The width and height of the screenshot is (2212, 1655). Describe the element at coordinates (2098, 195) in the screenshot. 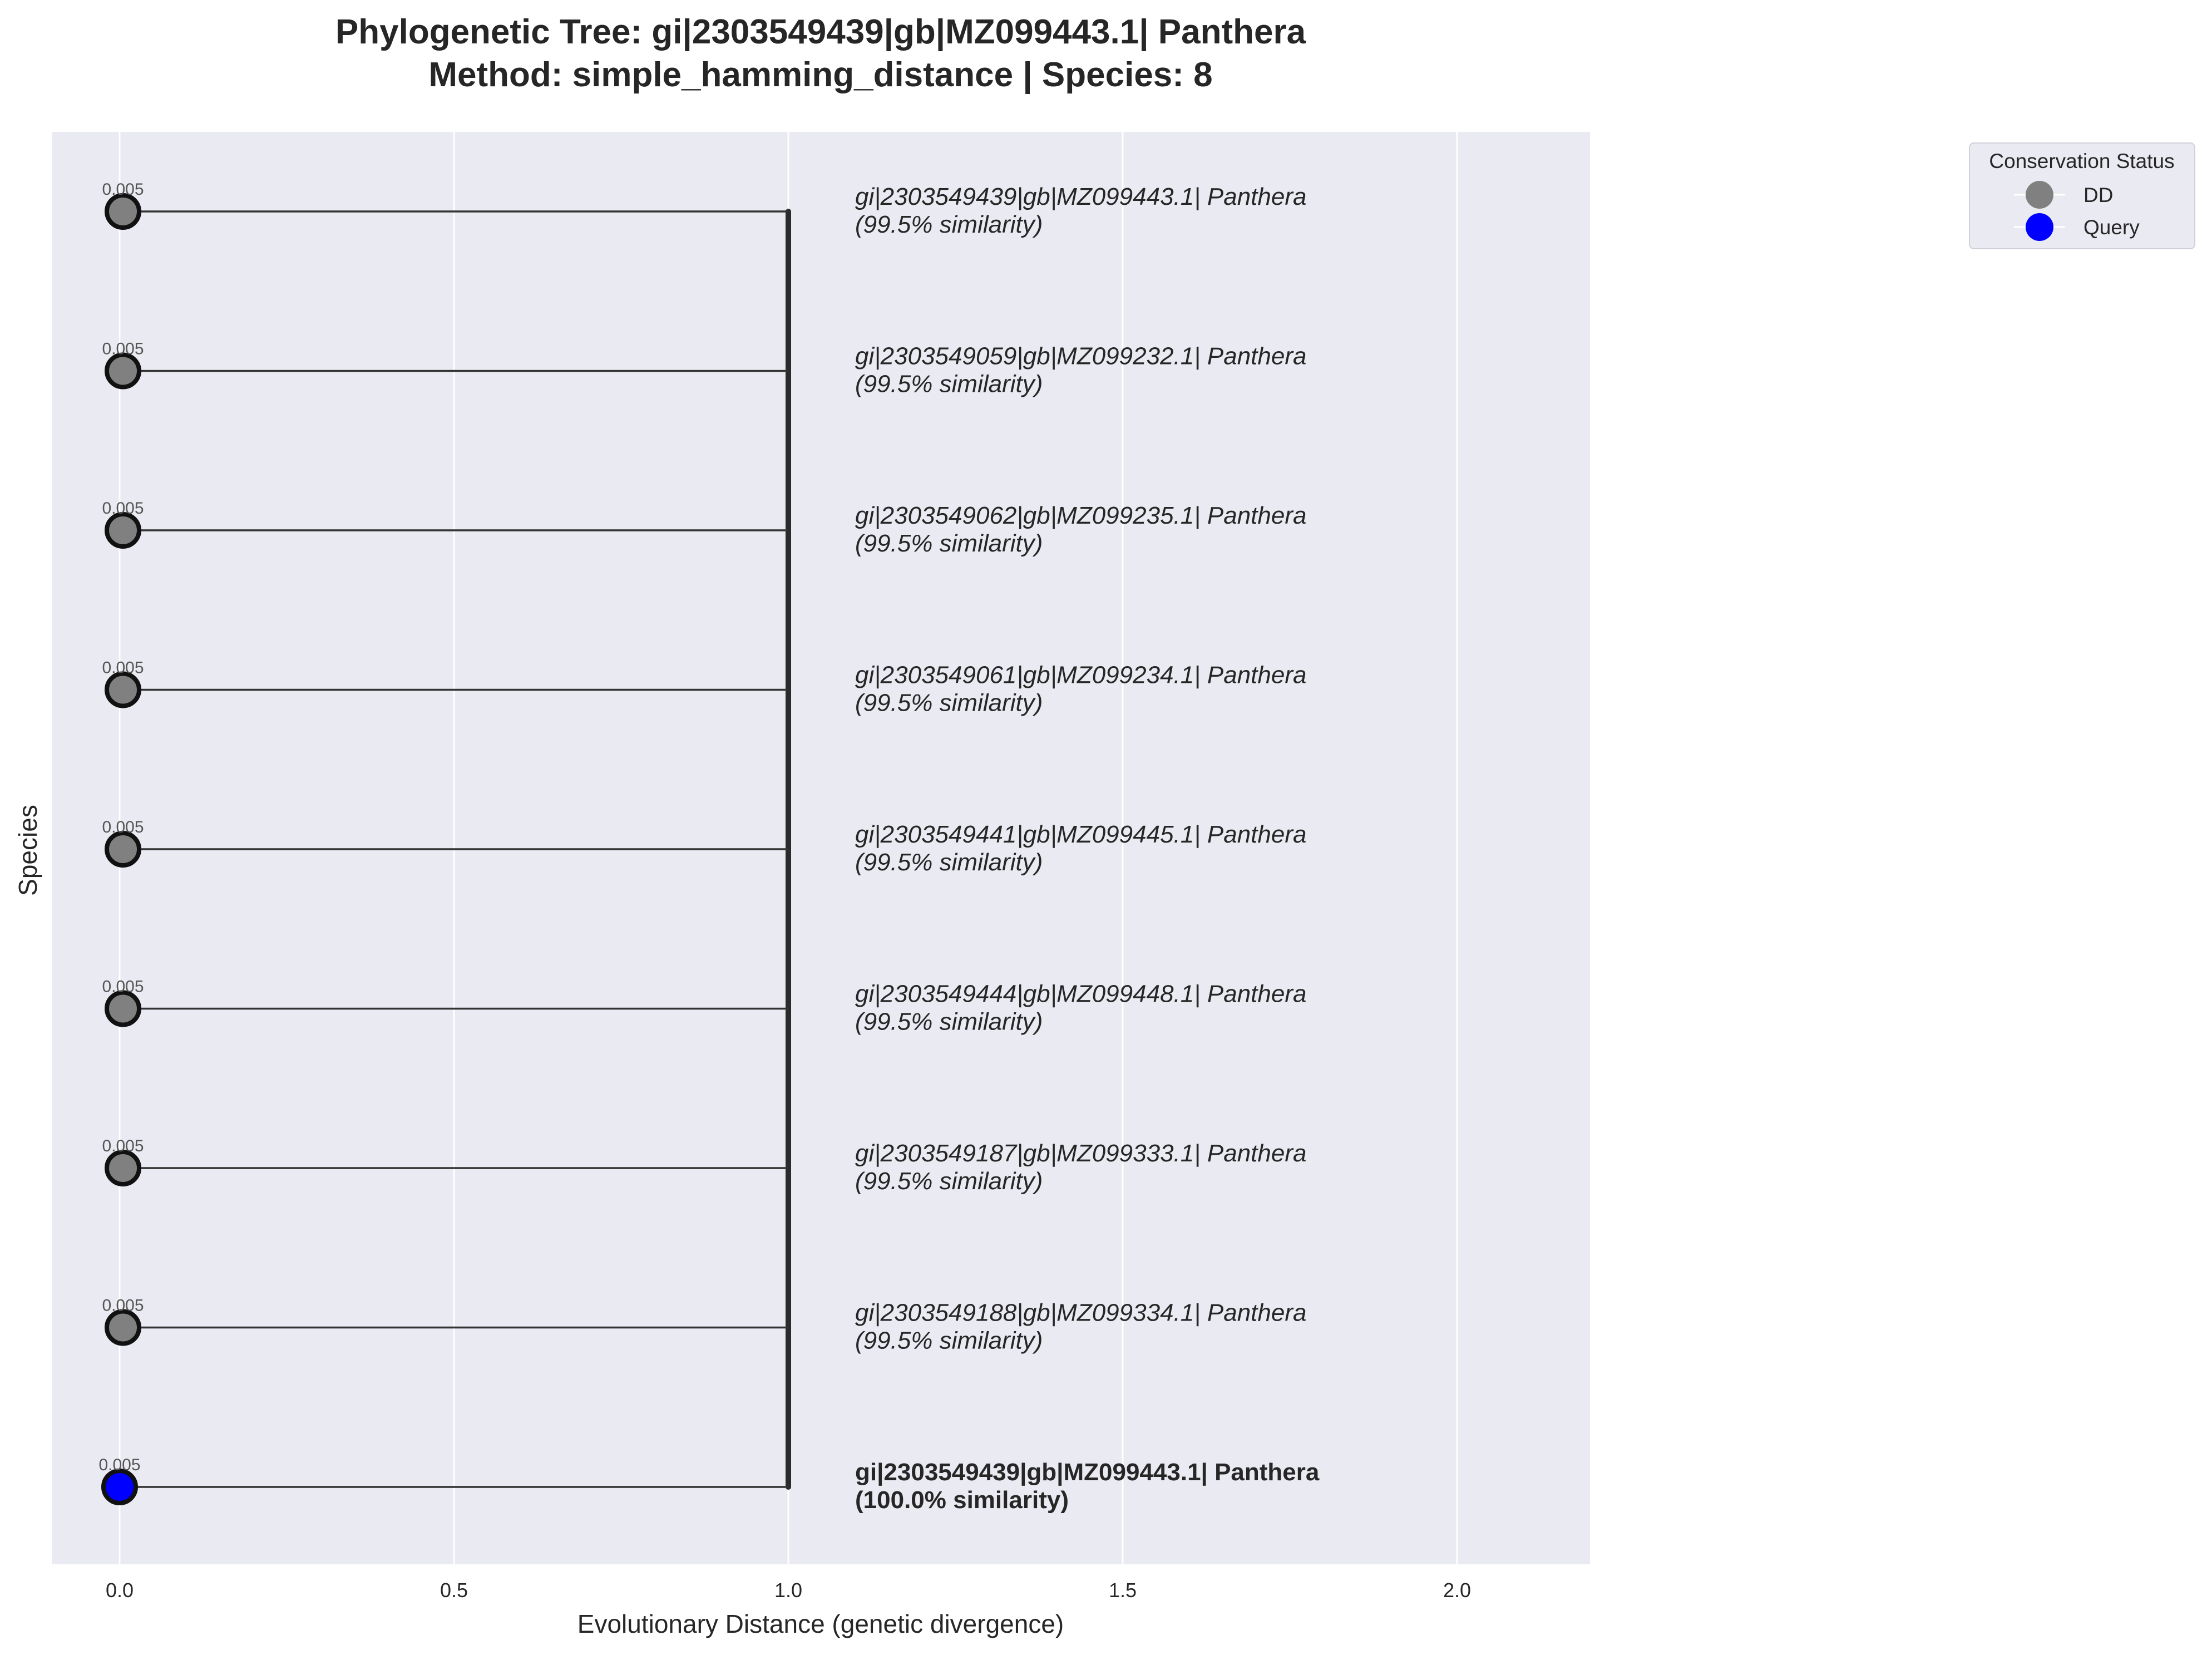

I see `legend-label-0: DD` at that location.